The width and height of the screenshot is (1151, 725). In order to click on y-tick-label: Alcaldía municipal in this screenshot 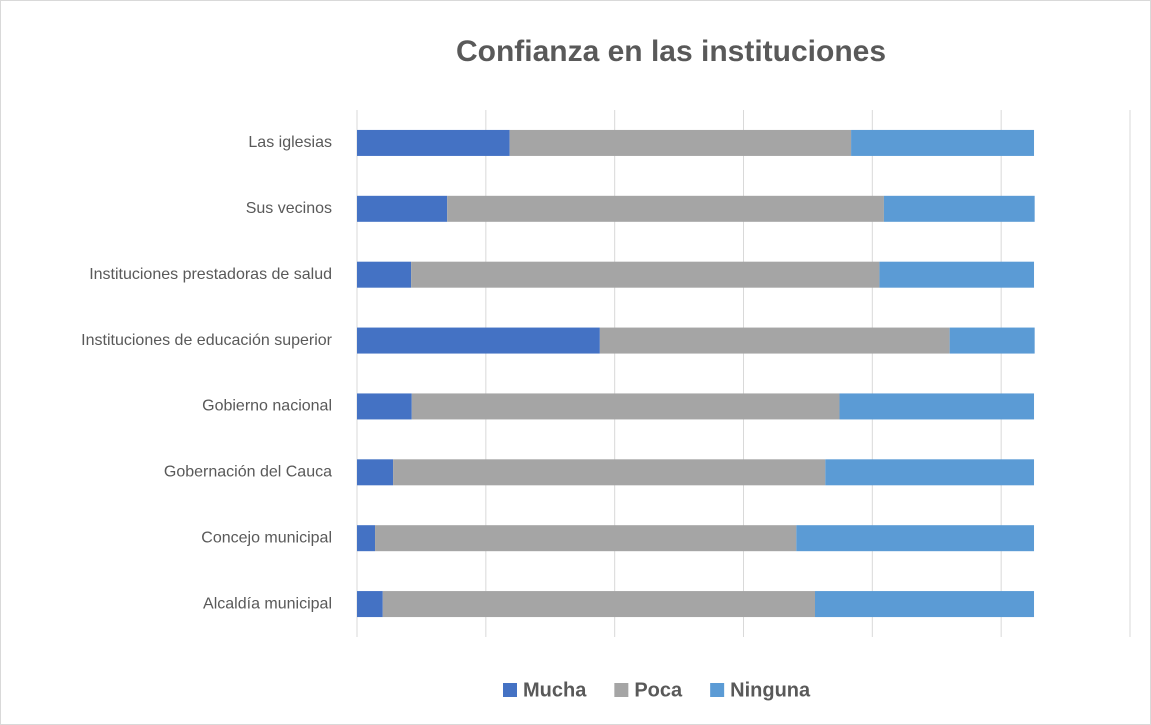, I will do `click(267, 603)`.